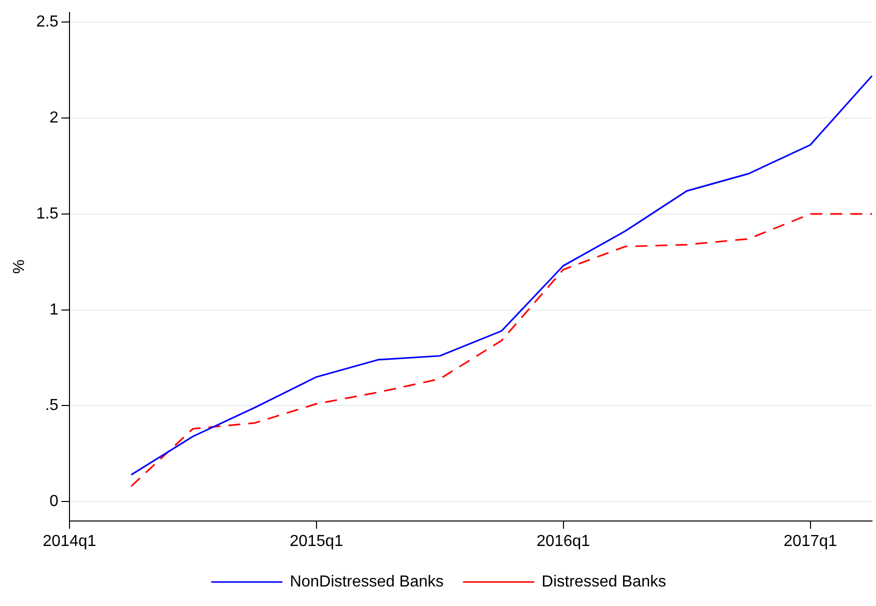  Describe the element at coordinates (54, 501) in the screenshot. I see `y-tick-label: 0` at that location.